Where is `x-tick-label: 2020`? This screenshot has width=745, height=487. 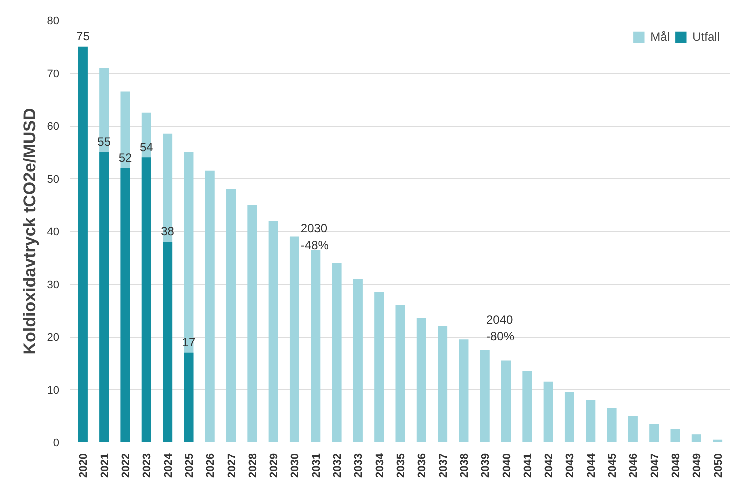 x-tick-label: 2020 is located at coordinates (84, 465).